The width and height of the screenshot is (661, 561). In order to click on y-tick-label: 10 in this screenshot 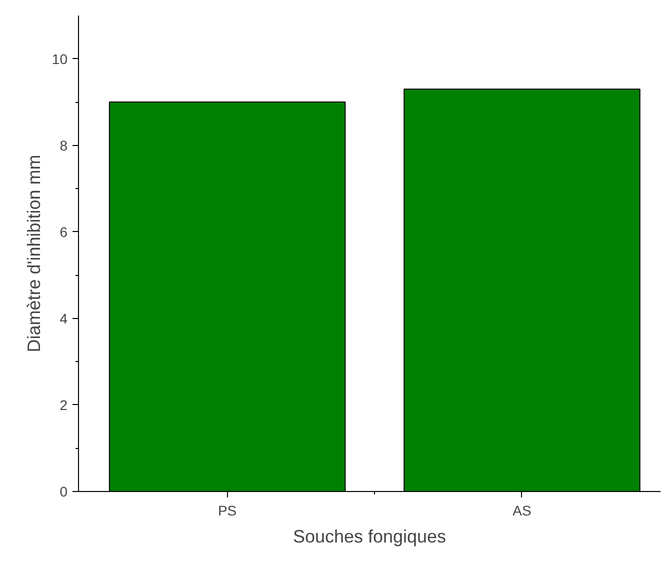, I will do `click(60, 58)`.